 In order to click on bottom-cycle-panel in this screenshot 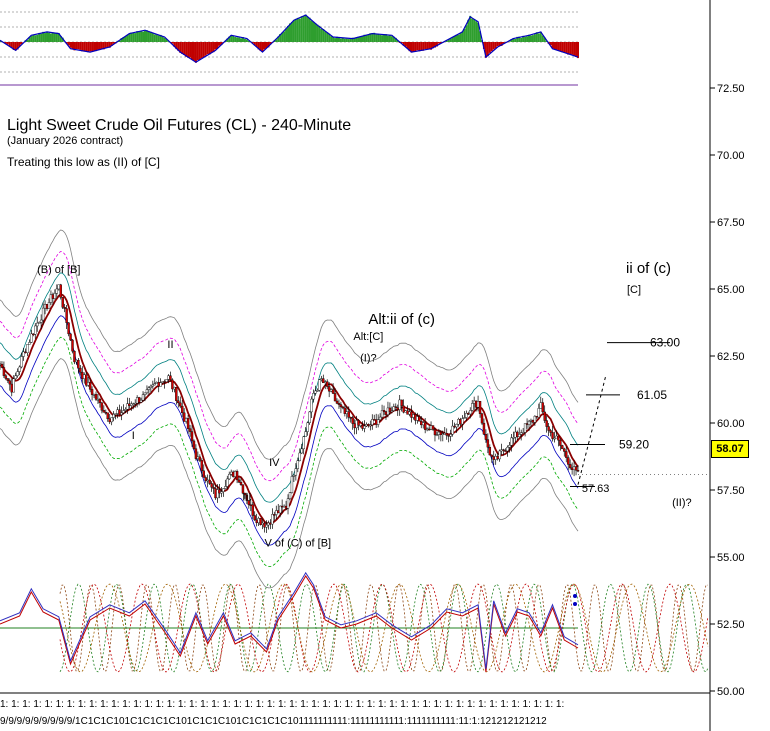, I will do `click(354, 622)`.